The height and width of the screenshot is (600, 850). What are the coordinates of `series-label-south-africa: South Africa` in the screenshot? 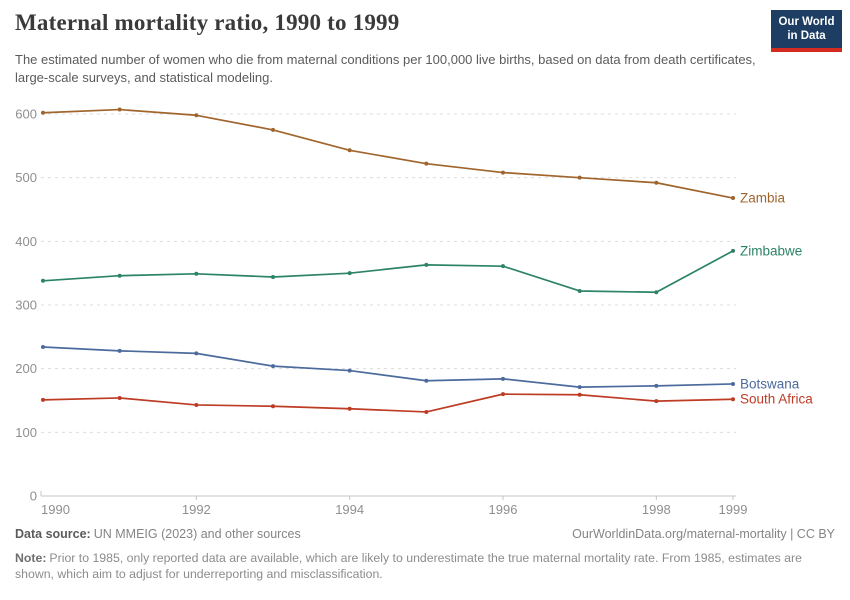 It's located at (776, 399).